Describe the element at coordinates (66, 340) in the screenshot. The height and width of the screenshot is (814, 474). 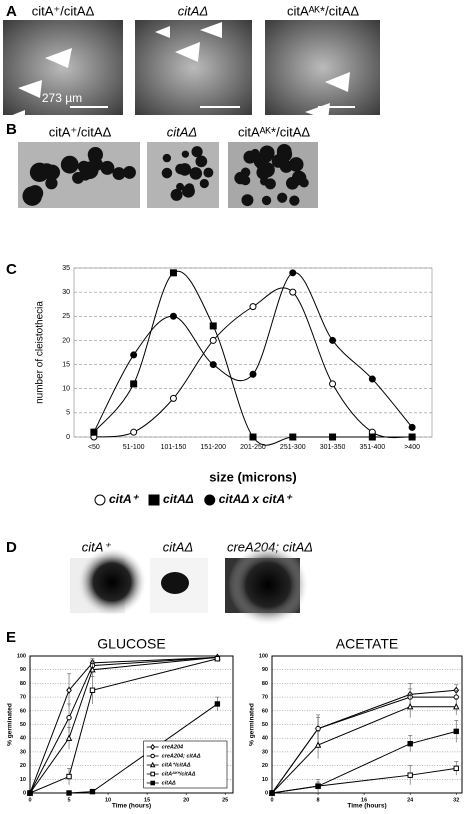
I see `y-tick-label: 20` at that location.